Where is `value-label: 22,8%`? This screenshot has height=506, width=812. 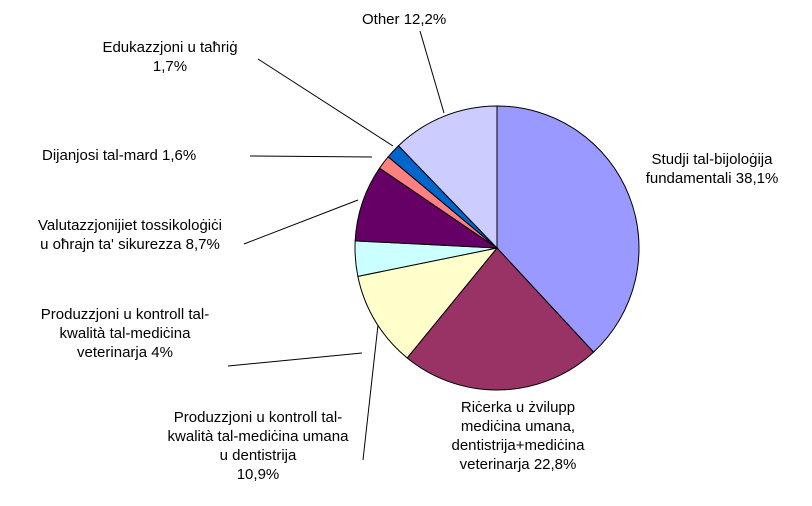 value-label: 22,8% is located at coordinates (555, 464).